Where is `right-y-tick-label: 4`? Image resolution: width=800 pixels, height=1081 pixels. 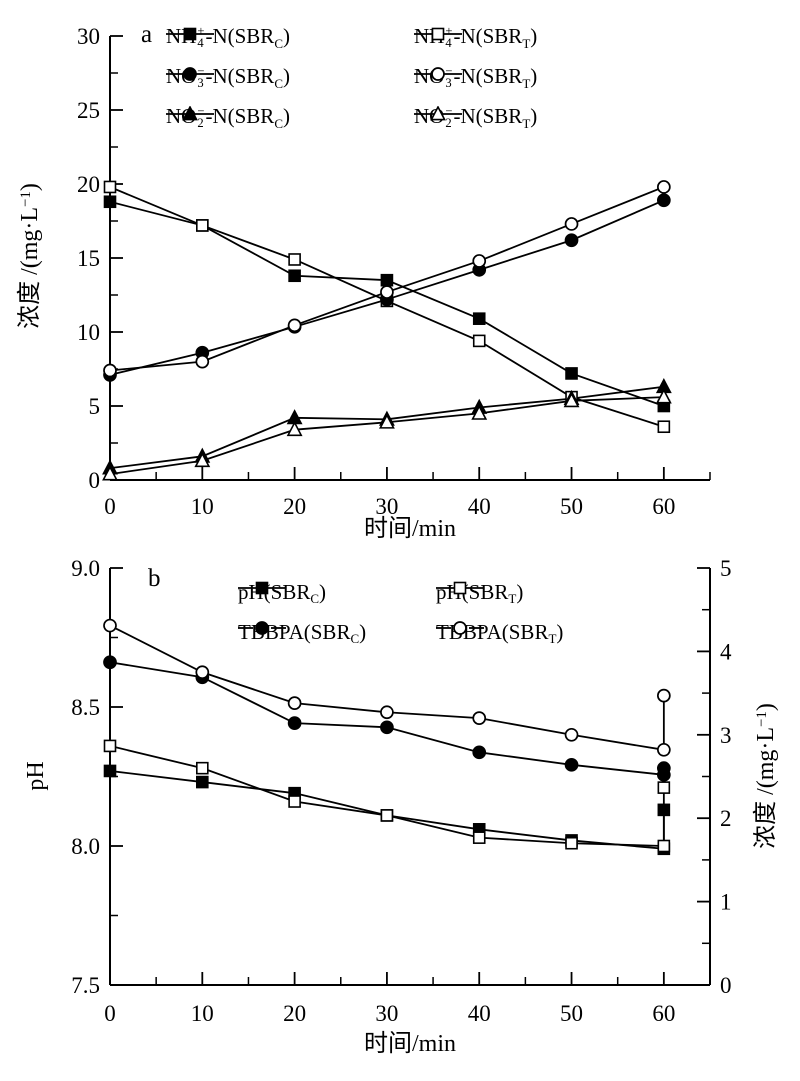
right-y-tick-label: 4 is located at coordinates (726, 651).